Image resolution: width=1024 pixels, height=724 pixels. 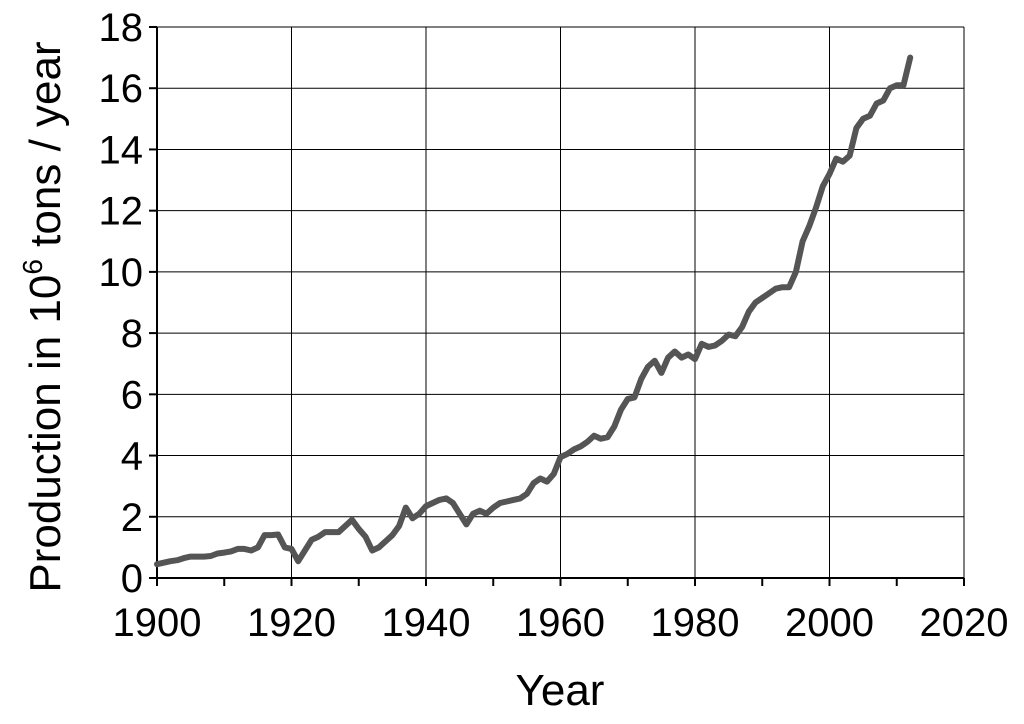 I want to click on x-tick-label: 1900, so click(x=157, y=623).